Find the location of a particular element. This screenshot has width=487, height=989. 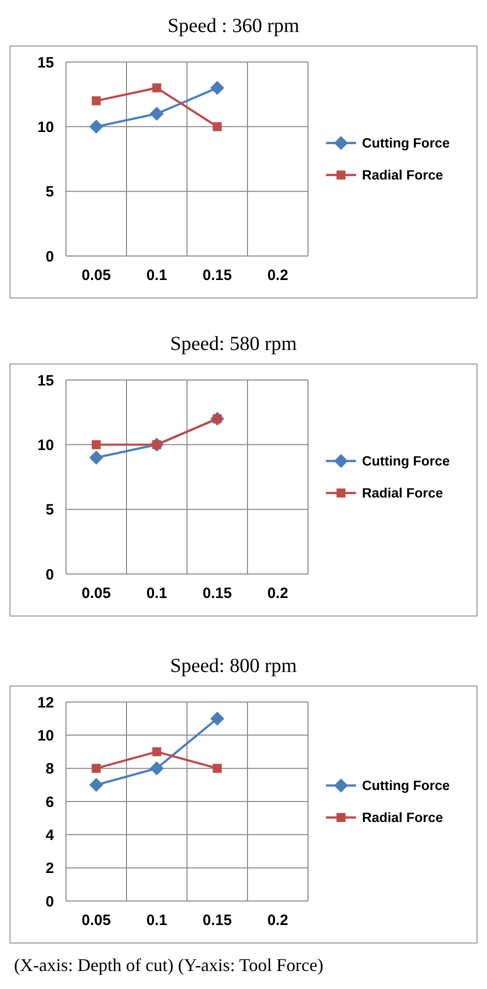

chart-title: Speed : 360 rpm is located at coordinates (234, 26).